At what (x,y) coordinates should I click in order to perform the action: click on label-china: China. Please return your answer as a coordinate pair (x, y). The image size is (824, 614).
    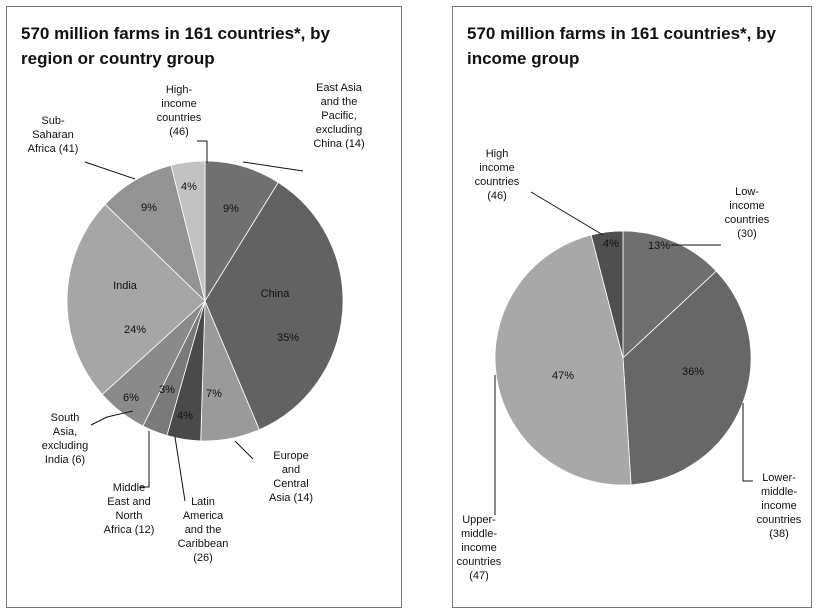
    Looking at the image, I should click on (276, 294).